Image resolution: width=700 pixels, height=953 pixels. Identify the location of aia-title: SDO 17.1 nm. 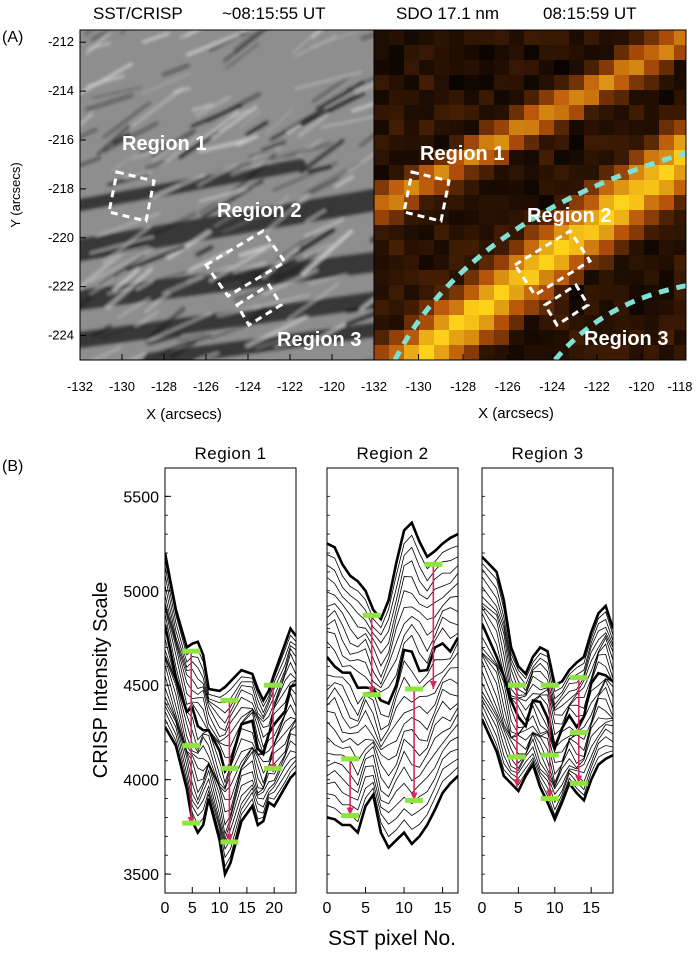
(447, 13).